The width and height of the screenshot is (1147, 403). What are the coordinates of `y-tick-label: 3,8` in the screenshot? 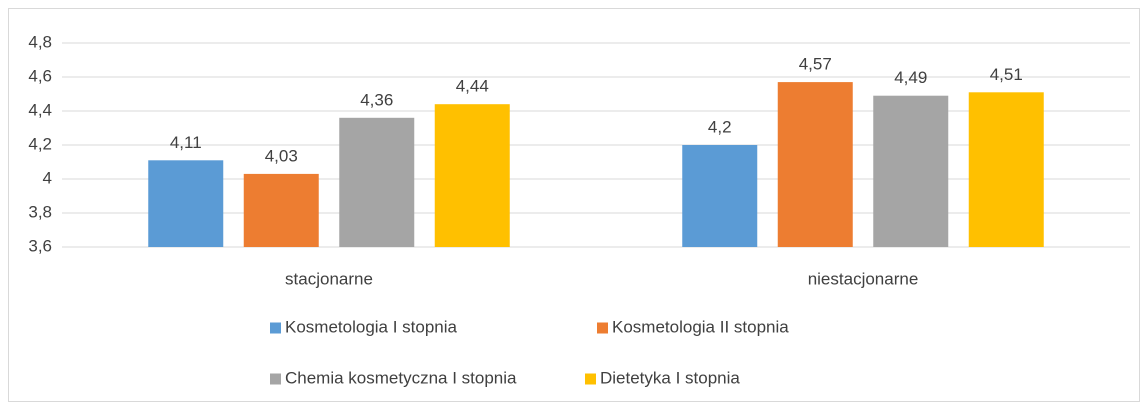 It's located at (40, 211).